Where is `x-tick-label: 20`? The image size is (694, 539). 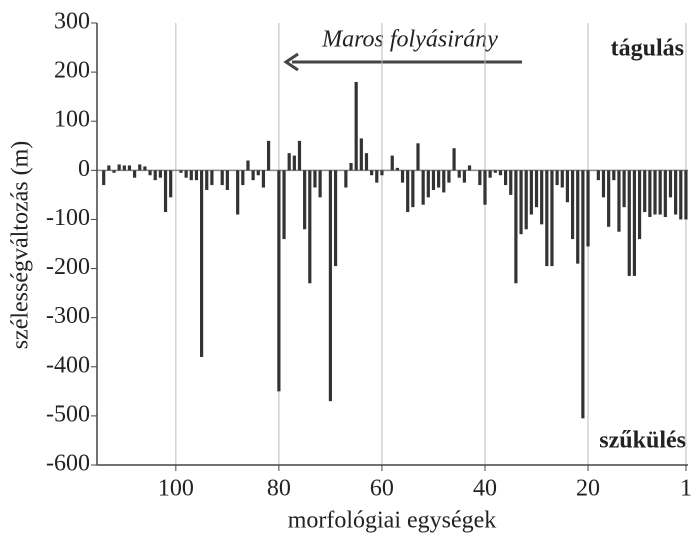
x-tick-label: 20 is located at coordinates (588, 489).